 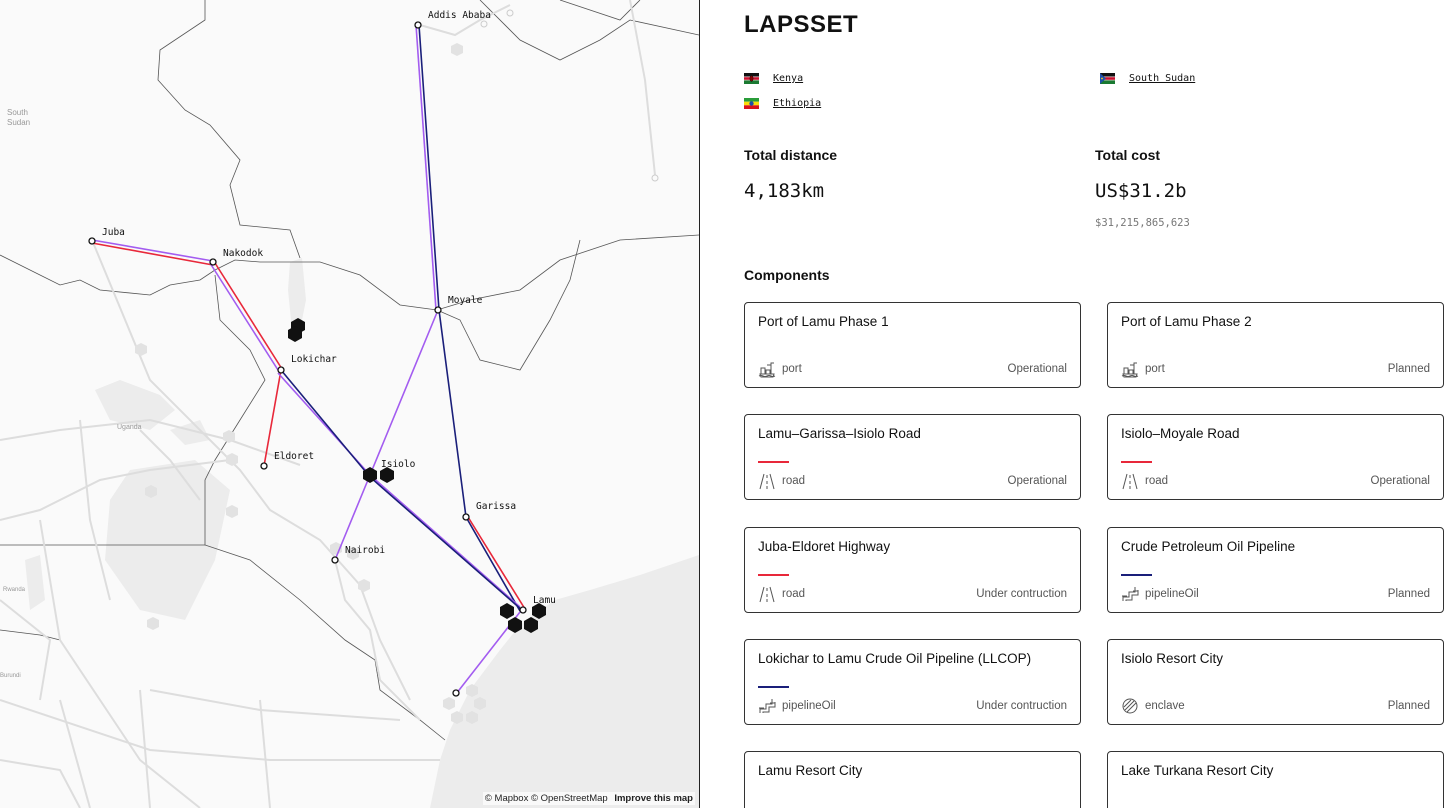 What do you see at coordinates (506, 798) in the screenshot?
I see `mapbox-link: © Mapbox` at bounding box center [506, 798].